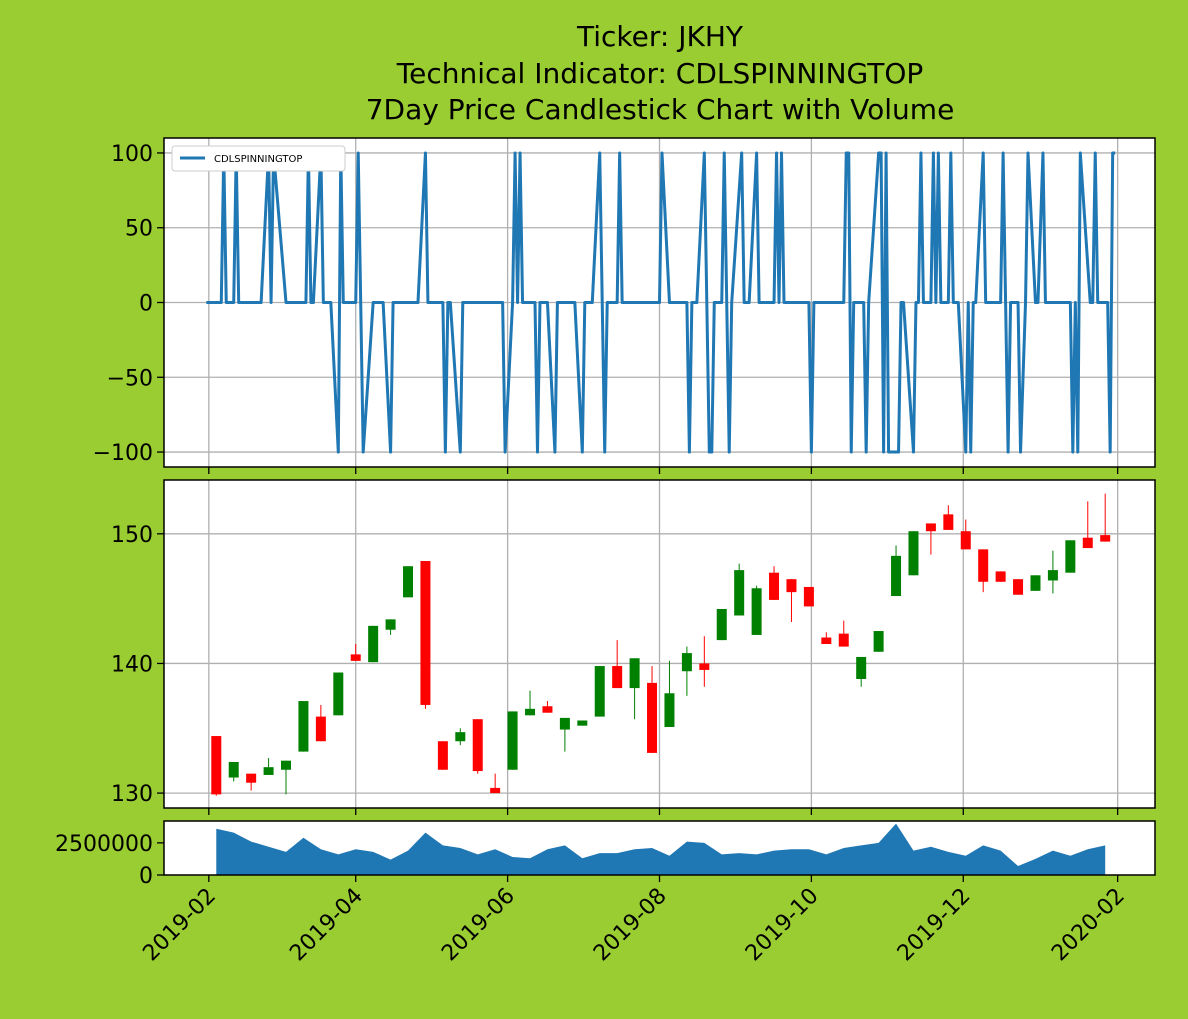 The image size is (1188, 1019). Describe the element at coordinates (660, 109) in the screenshot. I see `title-line: 7Day Price Candlestick Chart with Volume` at that location.